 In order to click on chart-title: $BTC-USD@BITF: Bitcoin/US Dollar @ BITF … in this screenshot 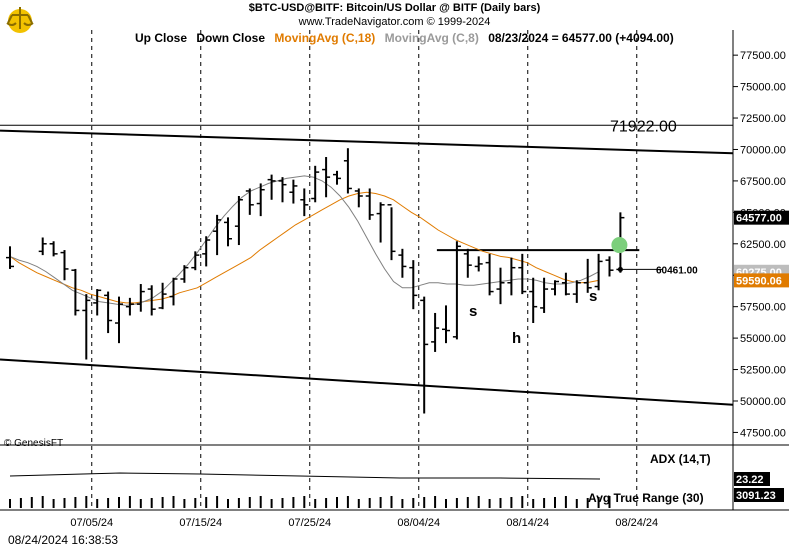, I will do `click(394, 8)`.